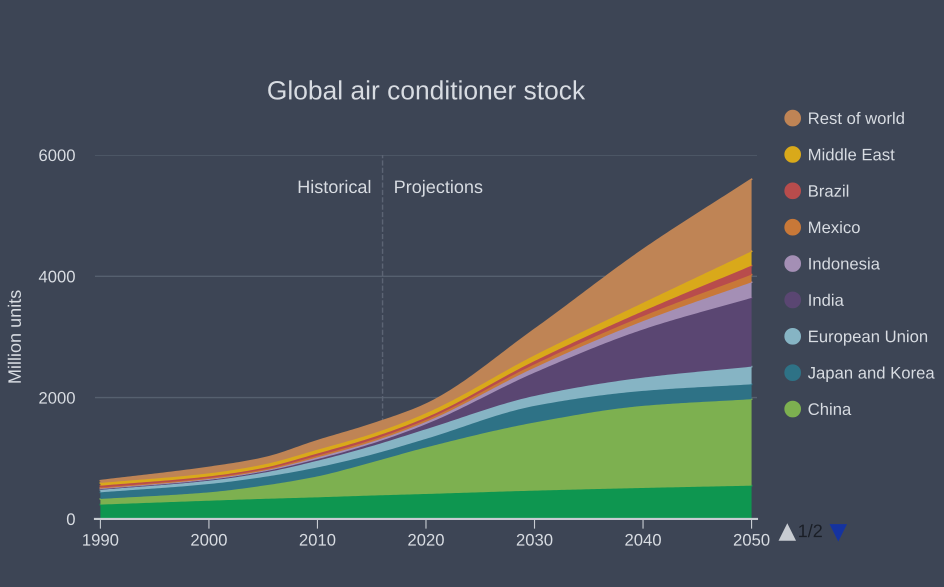 This screenshot has height=587, width=944. I want to click on annotation: Historical, so click(334, 187).